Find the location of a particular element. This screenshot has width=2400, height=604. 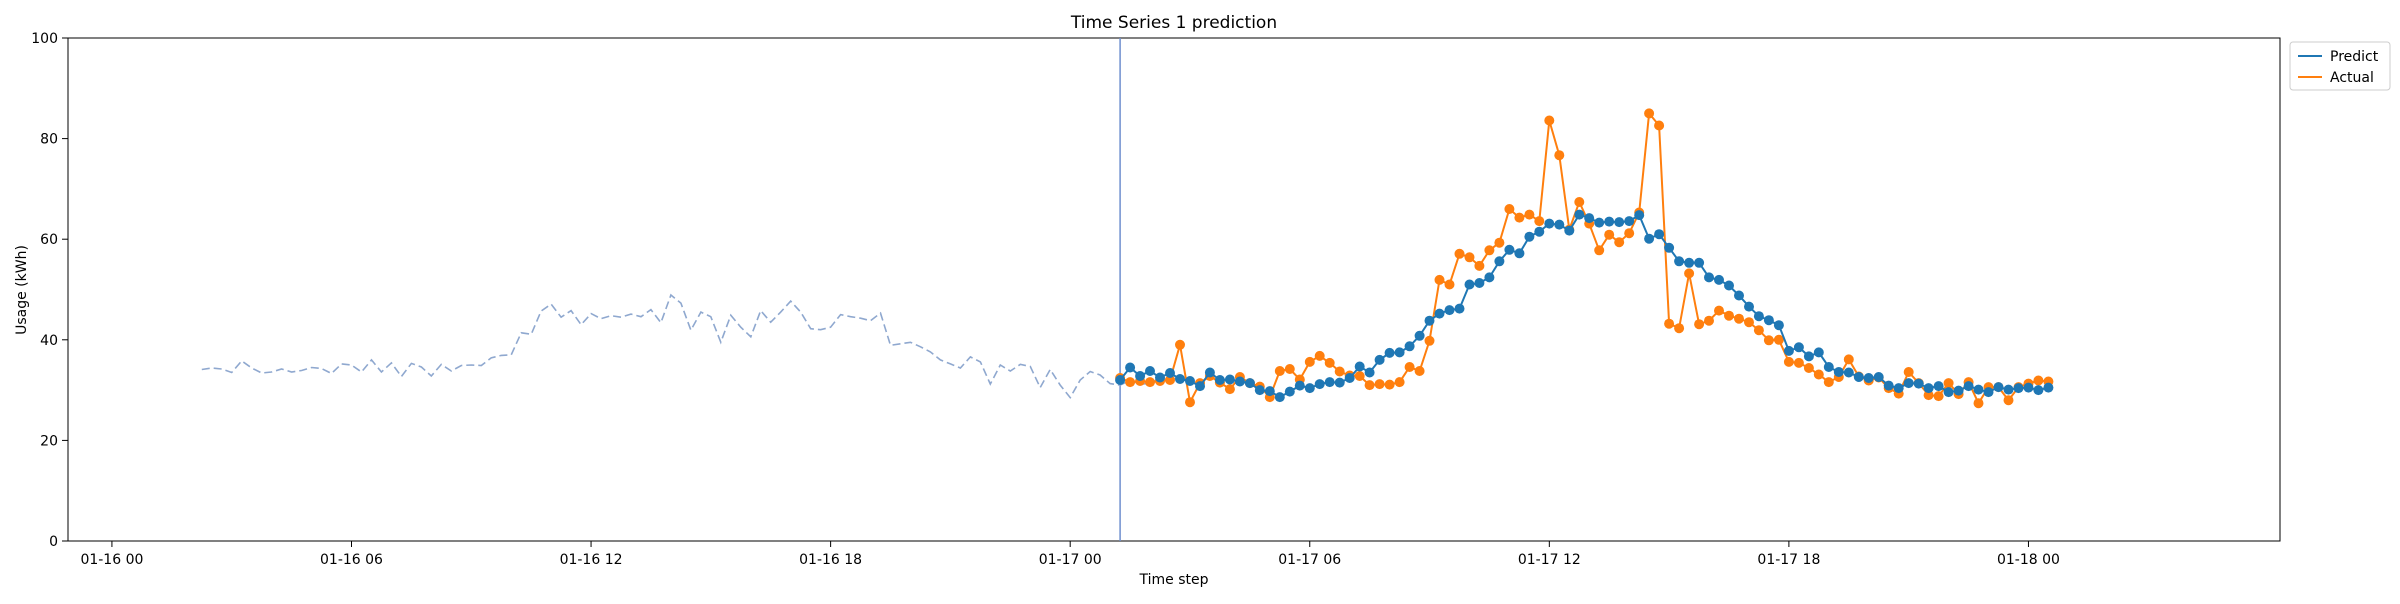

x-axis-title: Time step is located at coordinates (1174, 580).